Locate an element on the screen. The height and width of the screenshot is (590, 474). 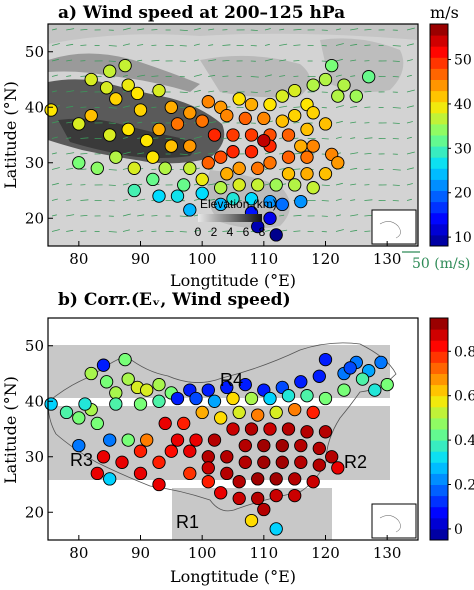
y-tick-label: 40 is located at coordinates (34, 401).